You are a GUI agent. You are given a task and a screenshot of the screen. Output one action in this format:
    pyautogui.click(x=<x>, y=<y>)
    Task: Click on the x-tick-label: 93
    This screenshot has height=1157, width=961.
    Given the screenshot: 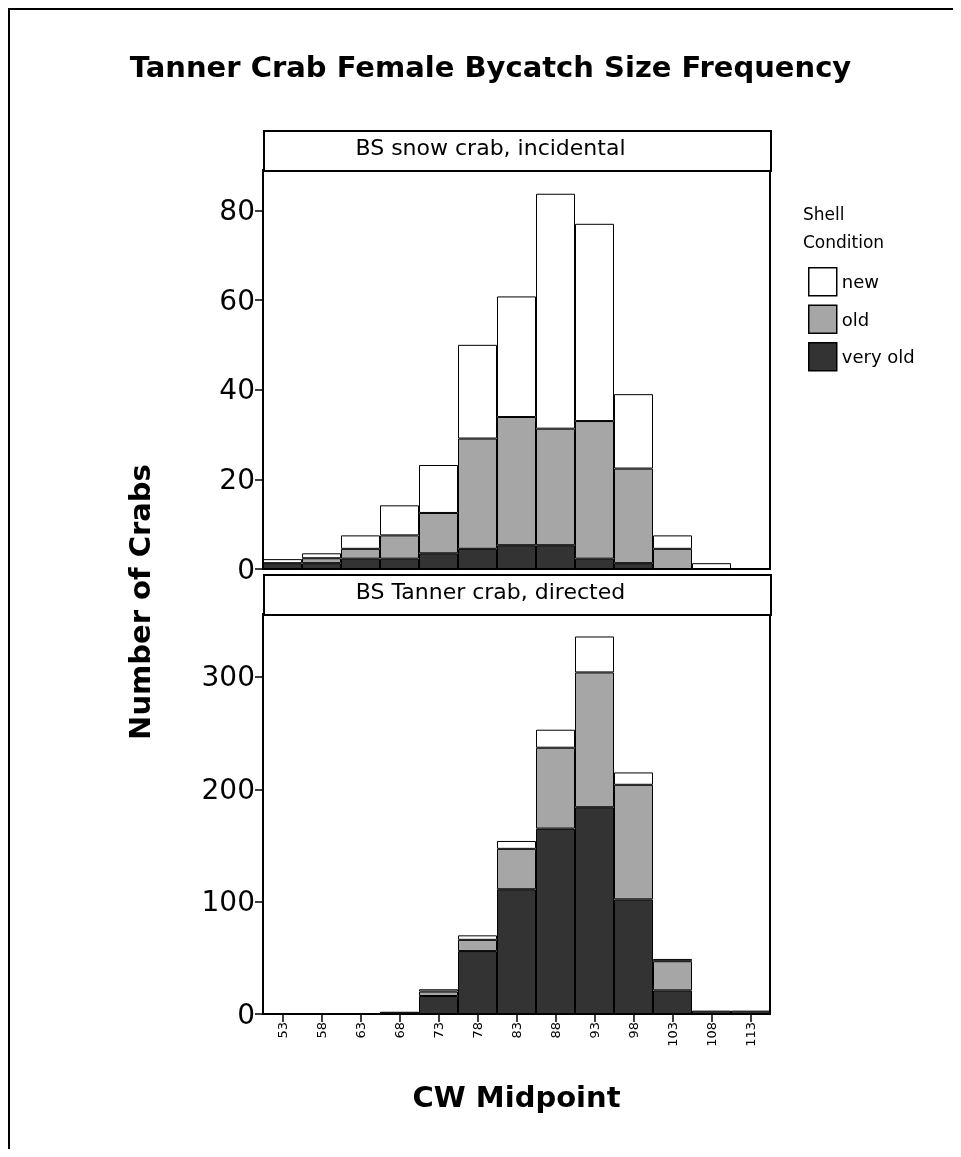 What is the action you would take?
    pyautogui.click(x=594, y=1030)
    